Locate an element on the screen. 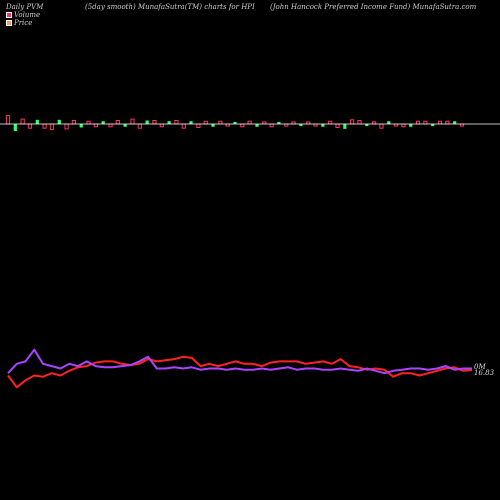 The height and width of the screenshot is (500, 500). price-line is located at coordinates (240, 372).